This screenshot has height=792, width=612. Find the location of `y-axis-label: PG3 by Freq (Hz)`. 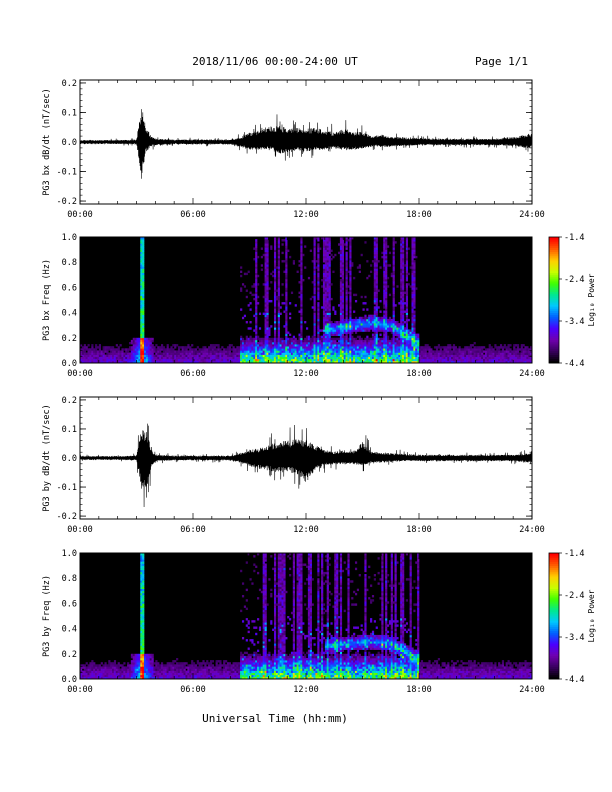

y-axis-label: PG3 by Freq (Hz) is located at coordinates (47, 616).